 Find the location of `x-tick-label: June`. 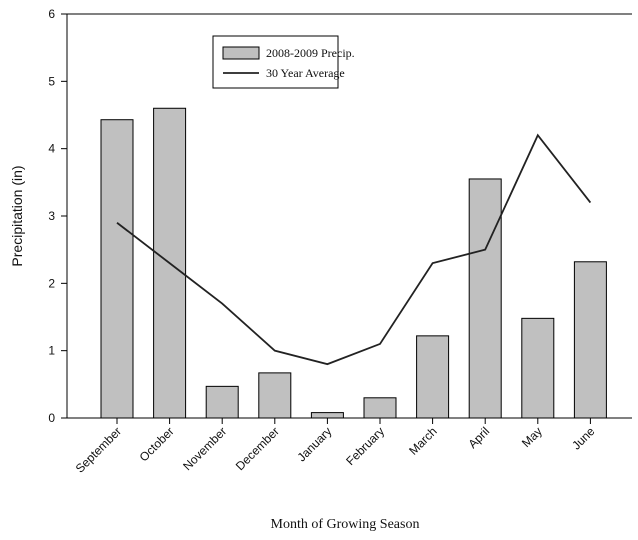

x-tick-label: June is located at coordinates (583, 438).